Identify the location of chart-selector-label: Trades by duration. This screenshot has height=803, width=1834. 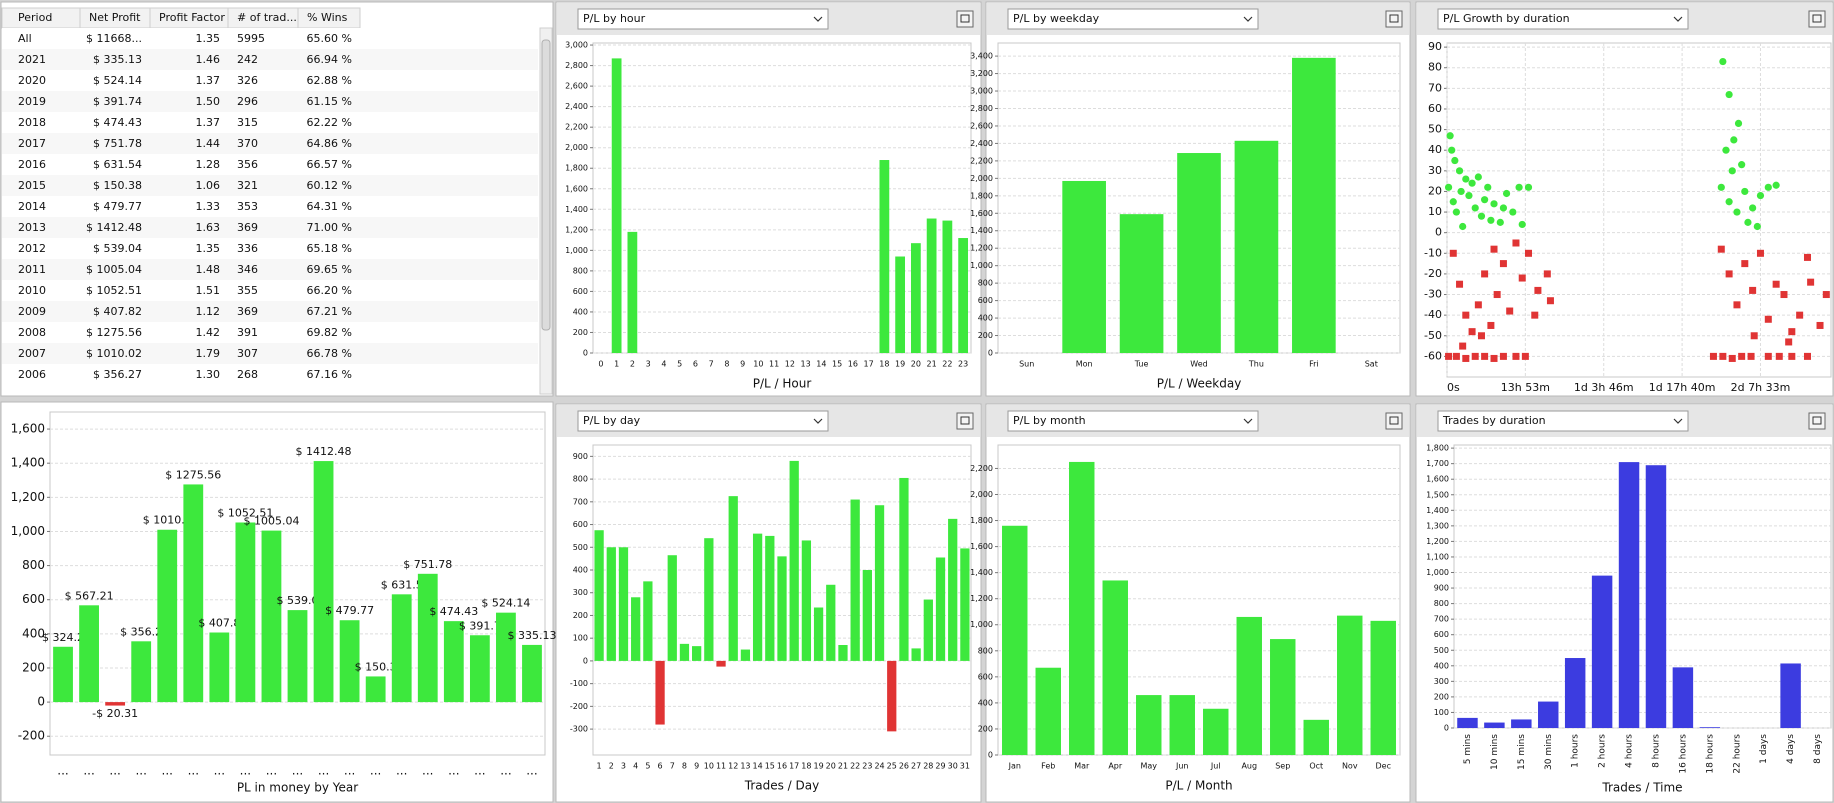
(1494, 420).